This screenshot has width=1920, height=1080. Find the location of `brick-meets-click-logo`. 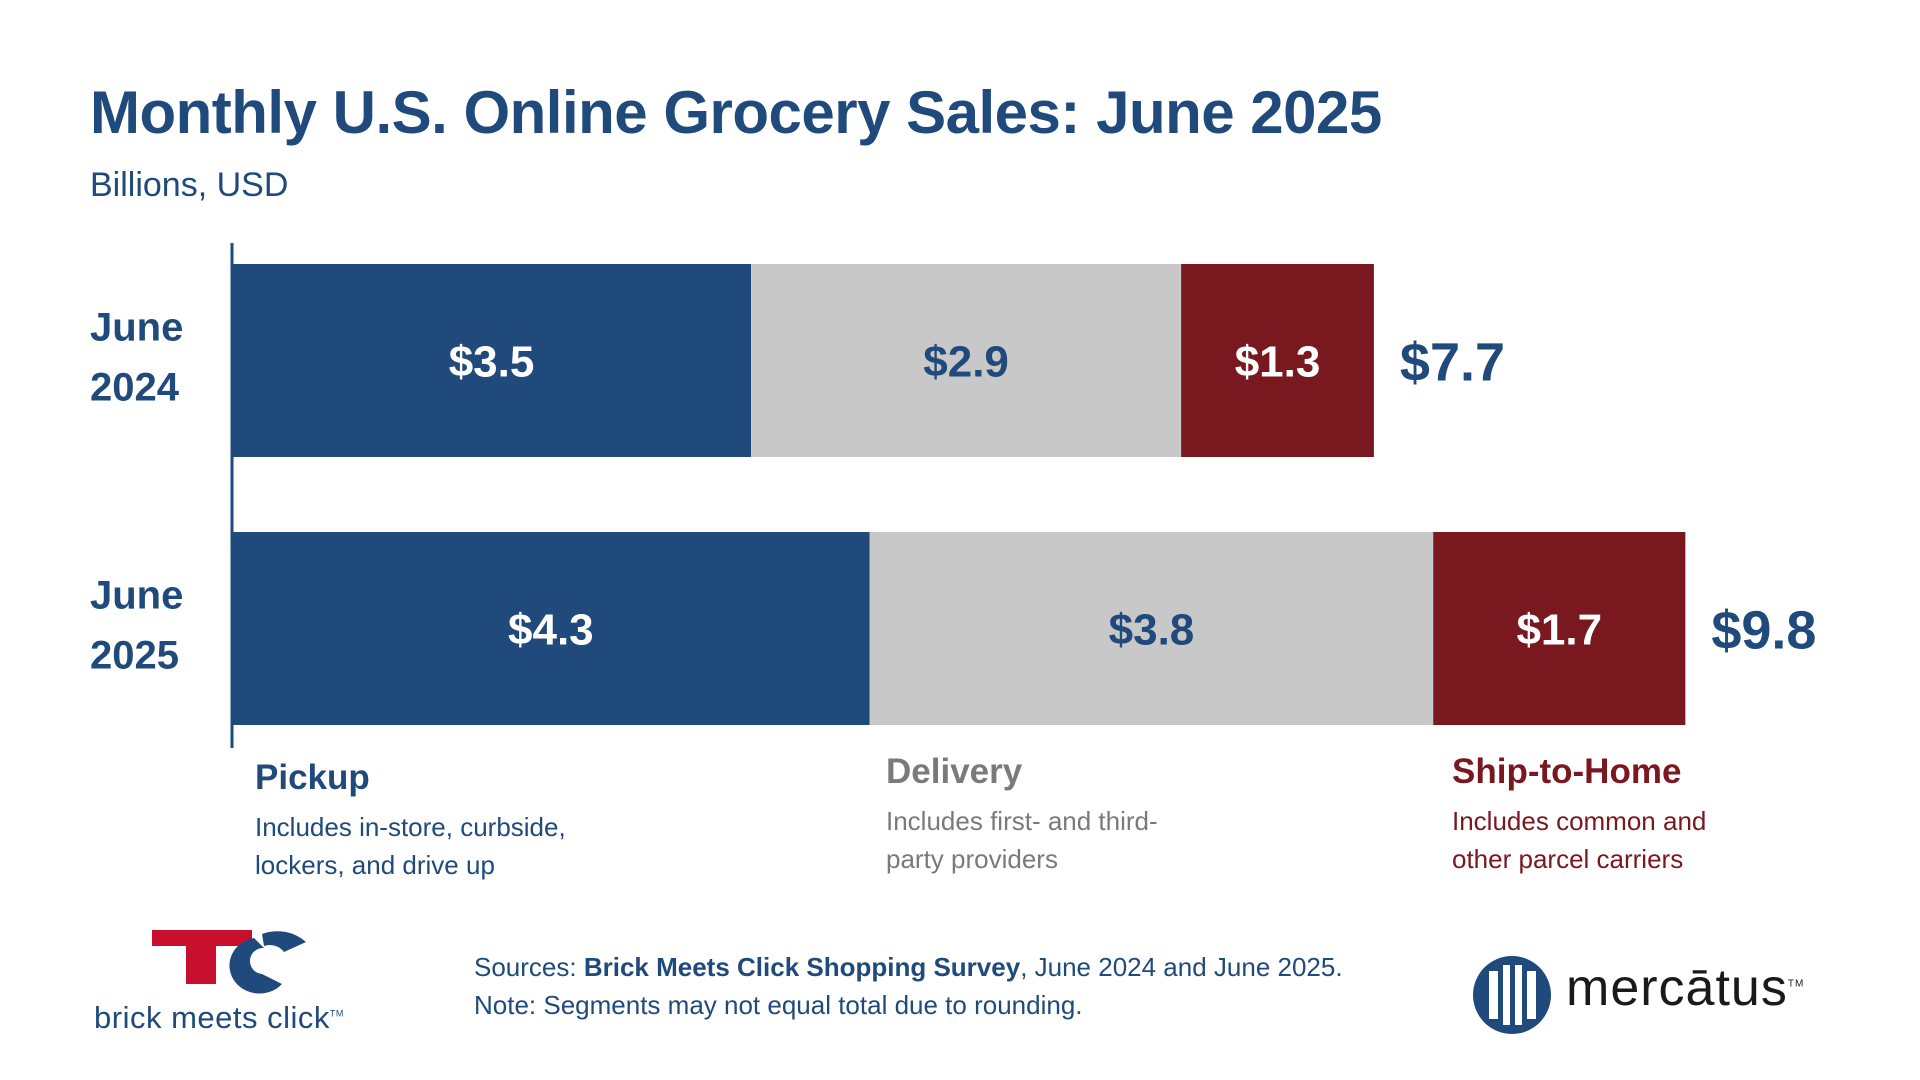

brick-meets-click-logo is located at coordinates (229, 962).